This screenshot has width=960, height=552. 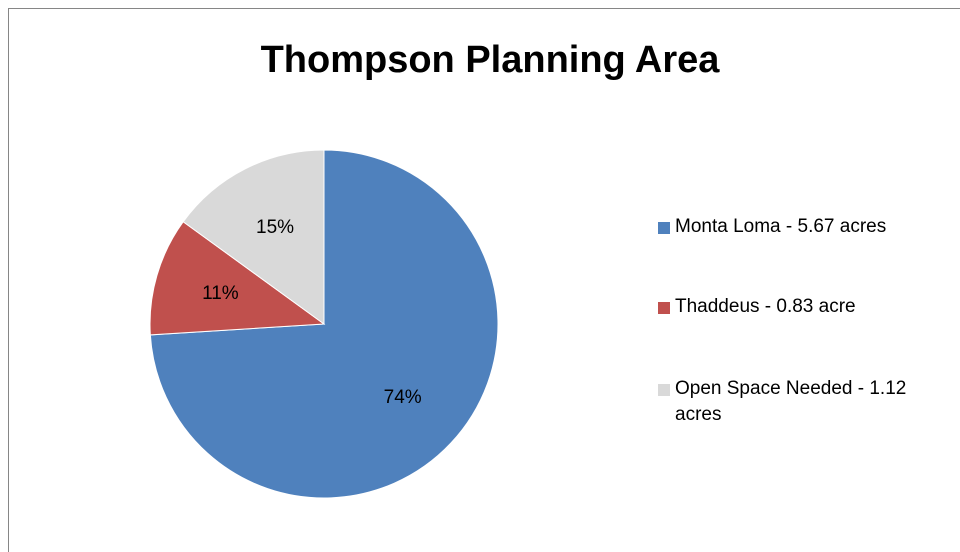 What do you see at coordinates (491, 60) in the screenshot?
I see `chart-title: Thompson Planning Area` at bounding box center [491, 60].